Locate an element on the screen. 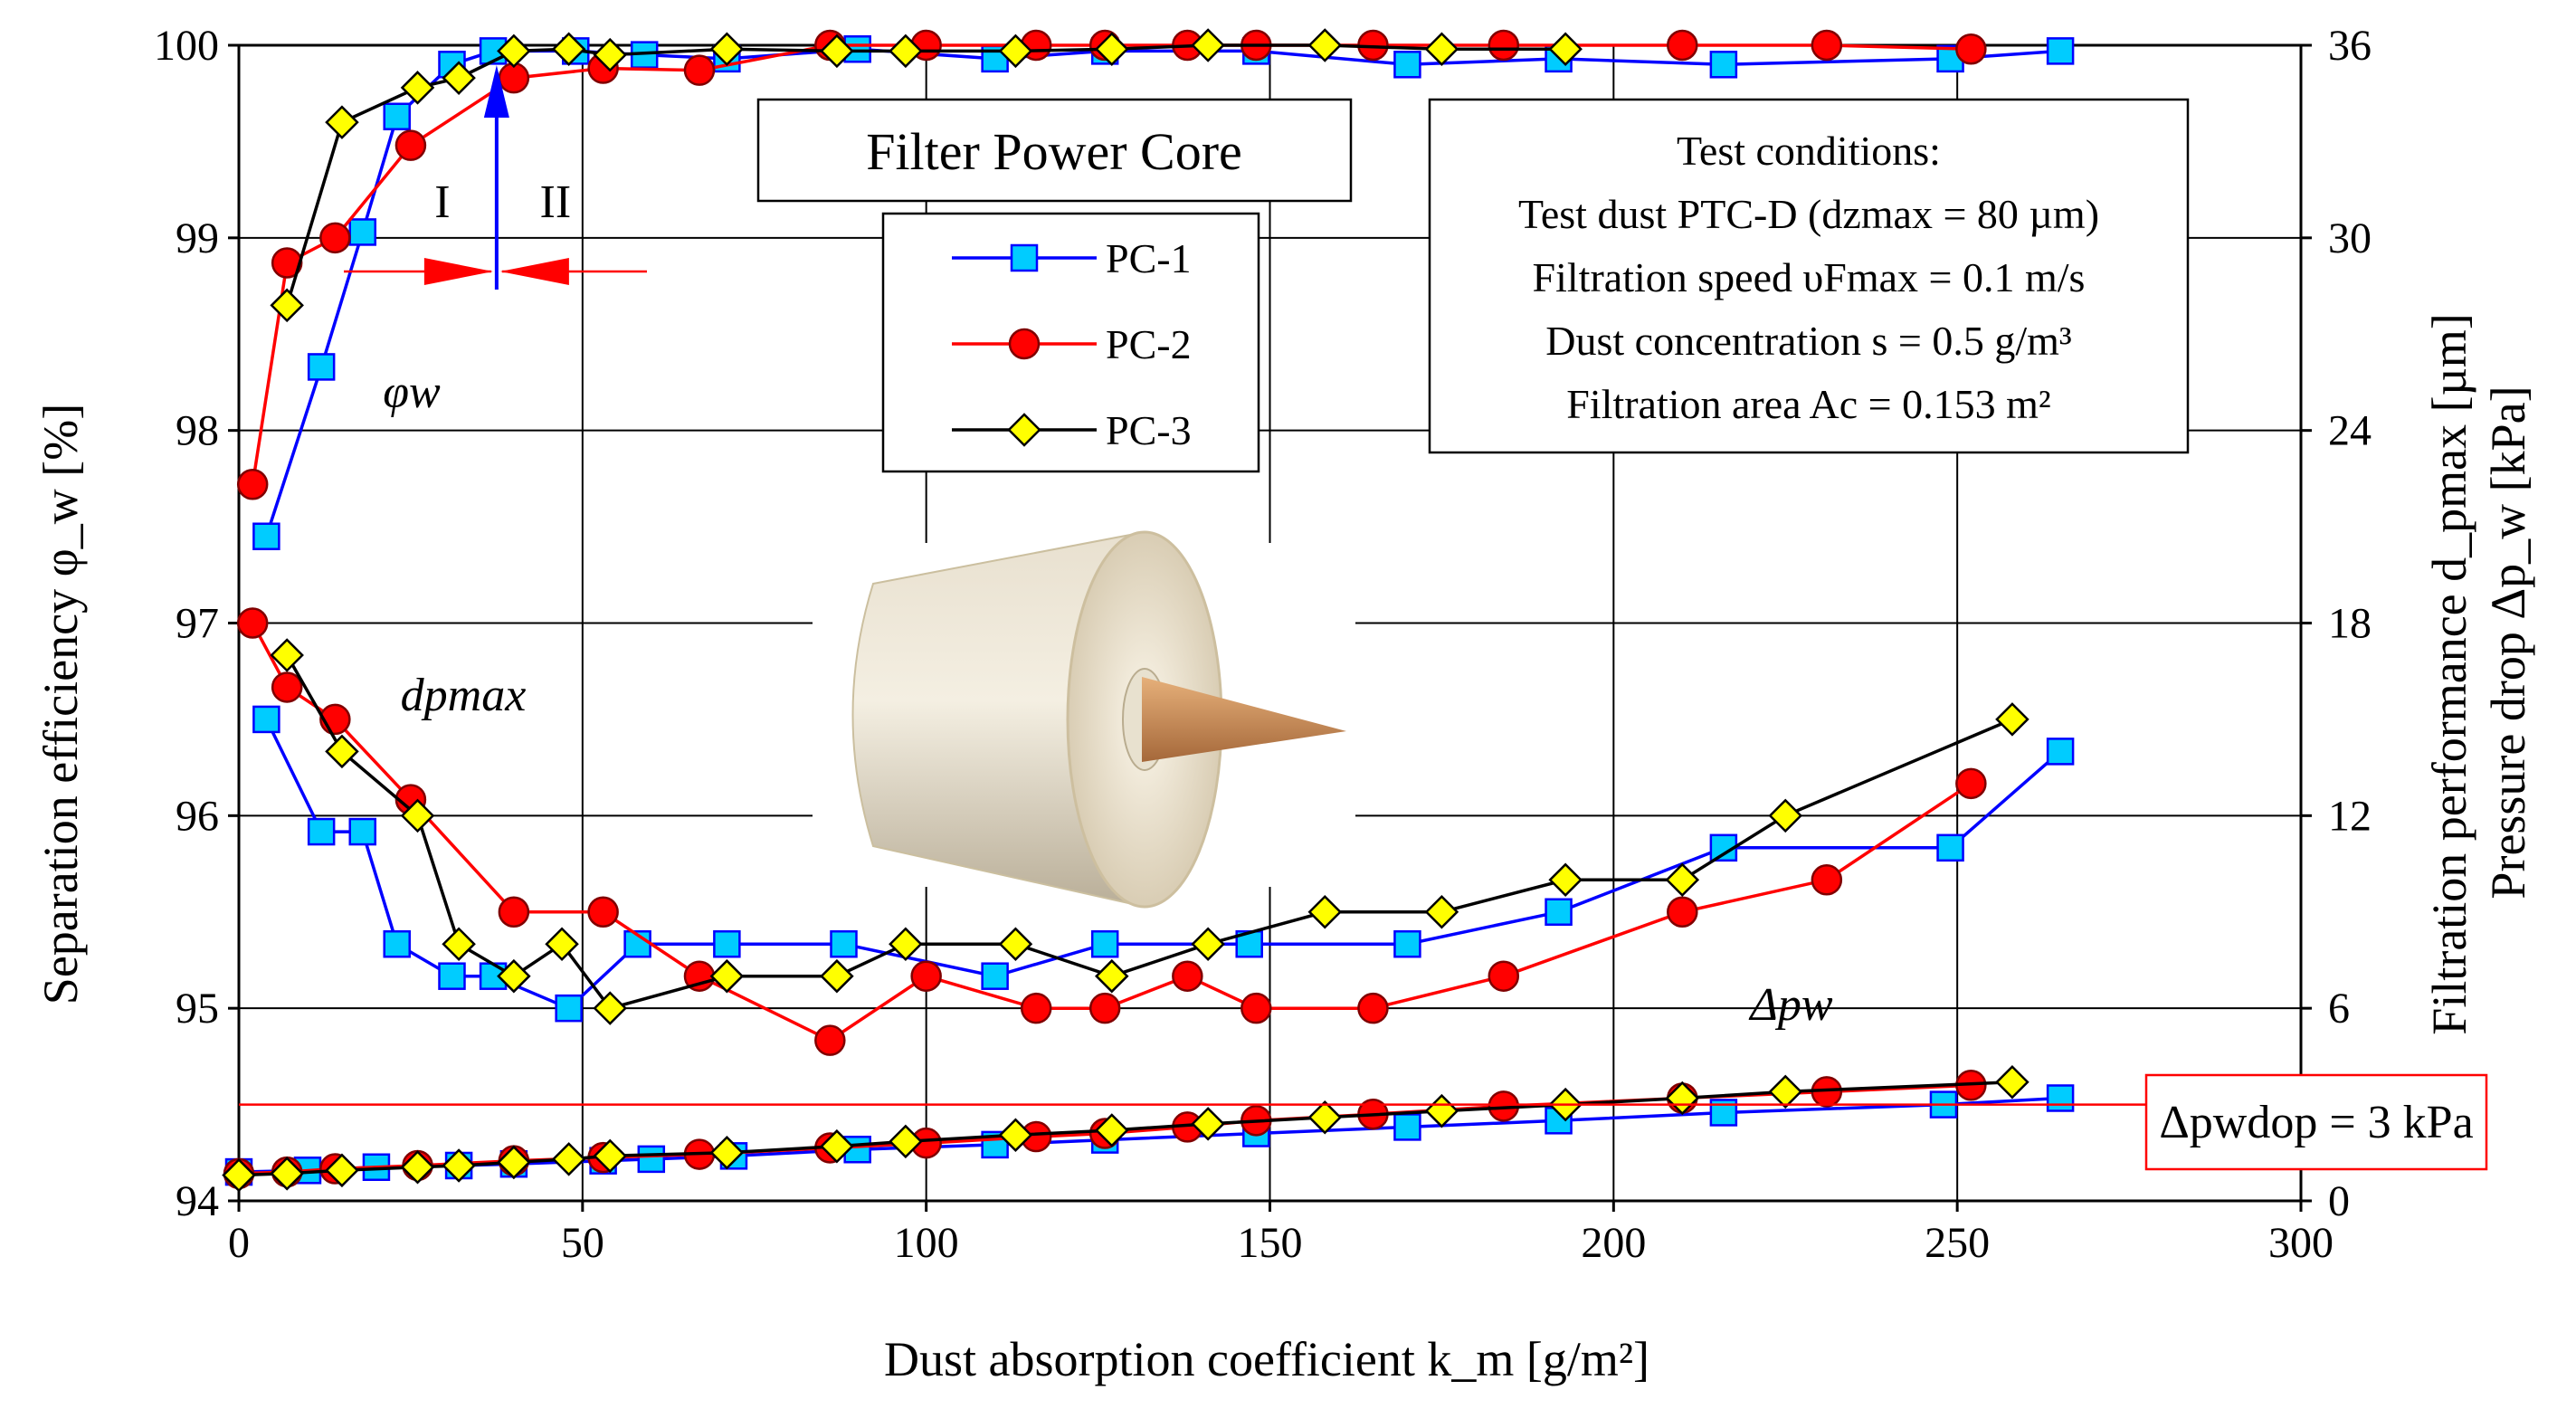 The height and width of the screenshot is (1409, 2576). legend-label-pc-3: PC-3 is located at coordinates (1149, 430).